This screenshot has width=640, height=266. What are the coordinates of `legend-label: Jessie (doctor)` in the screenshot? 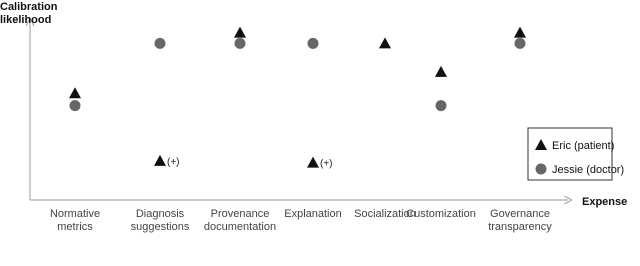 It's located at (588, 170).